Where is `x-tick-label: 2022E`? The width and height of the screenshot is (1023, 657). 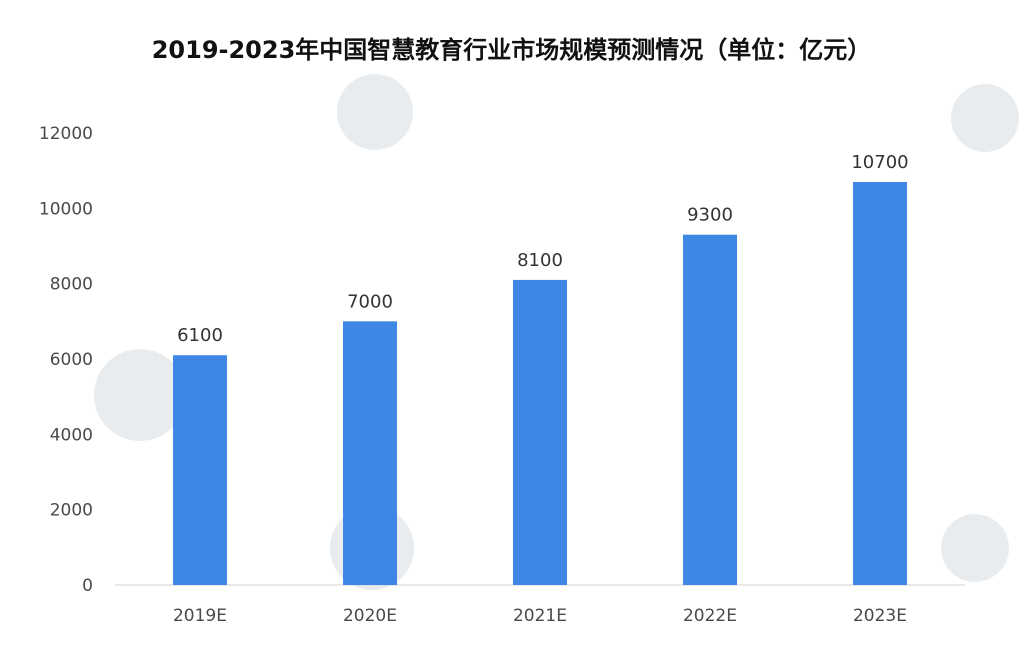 x-tick-label: 2022E is located at coordinates (710, 616).